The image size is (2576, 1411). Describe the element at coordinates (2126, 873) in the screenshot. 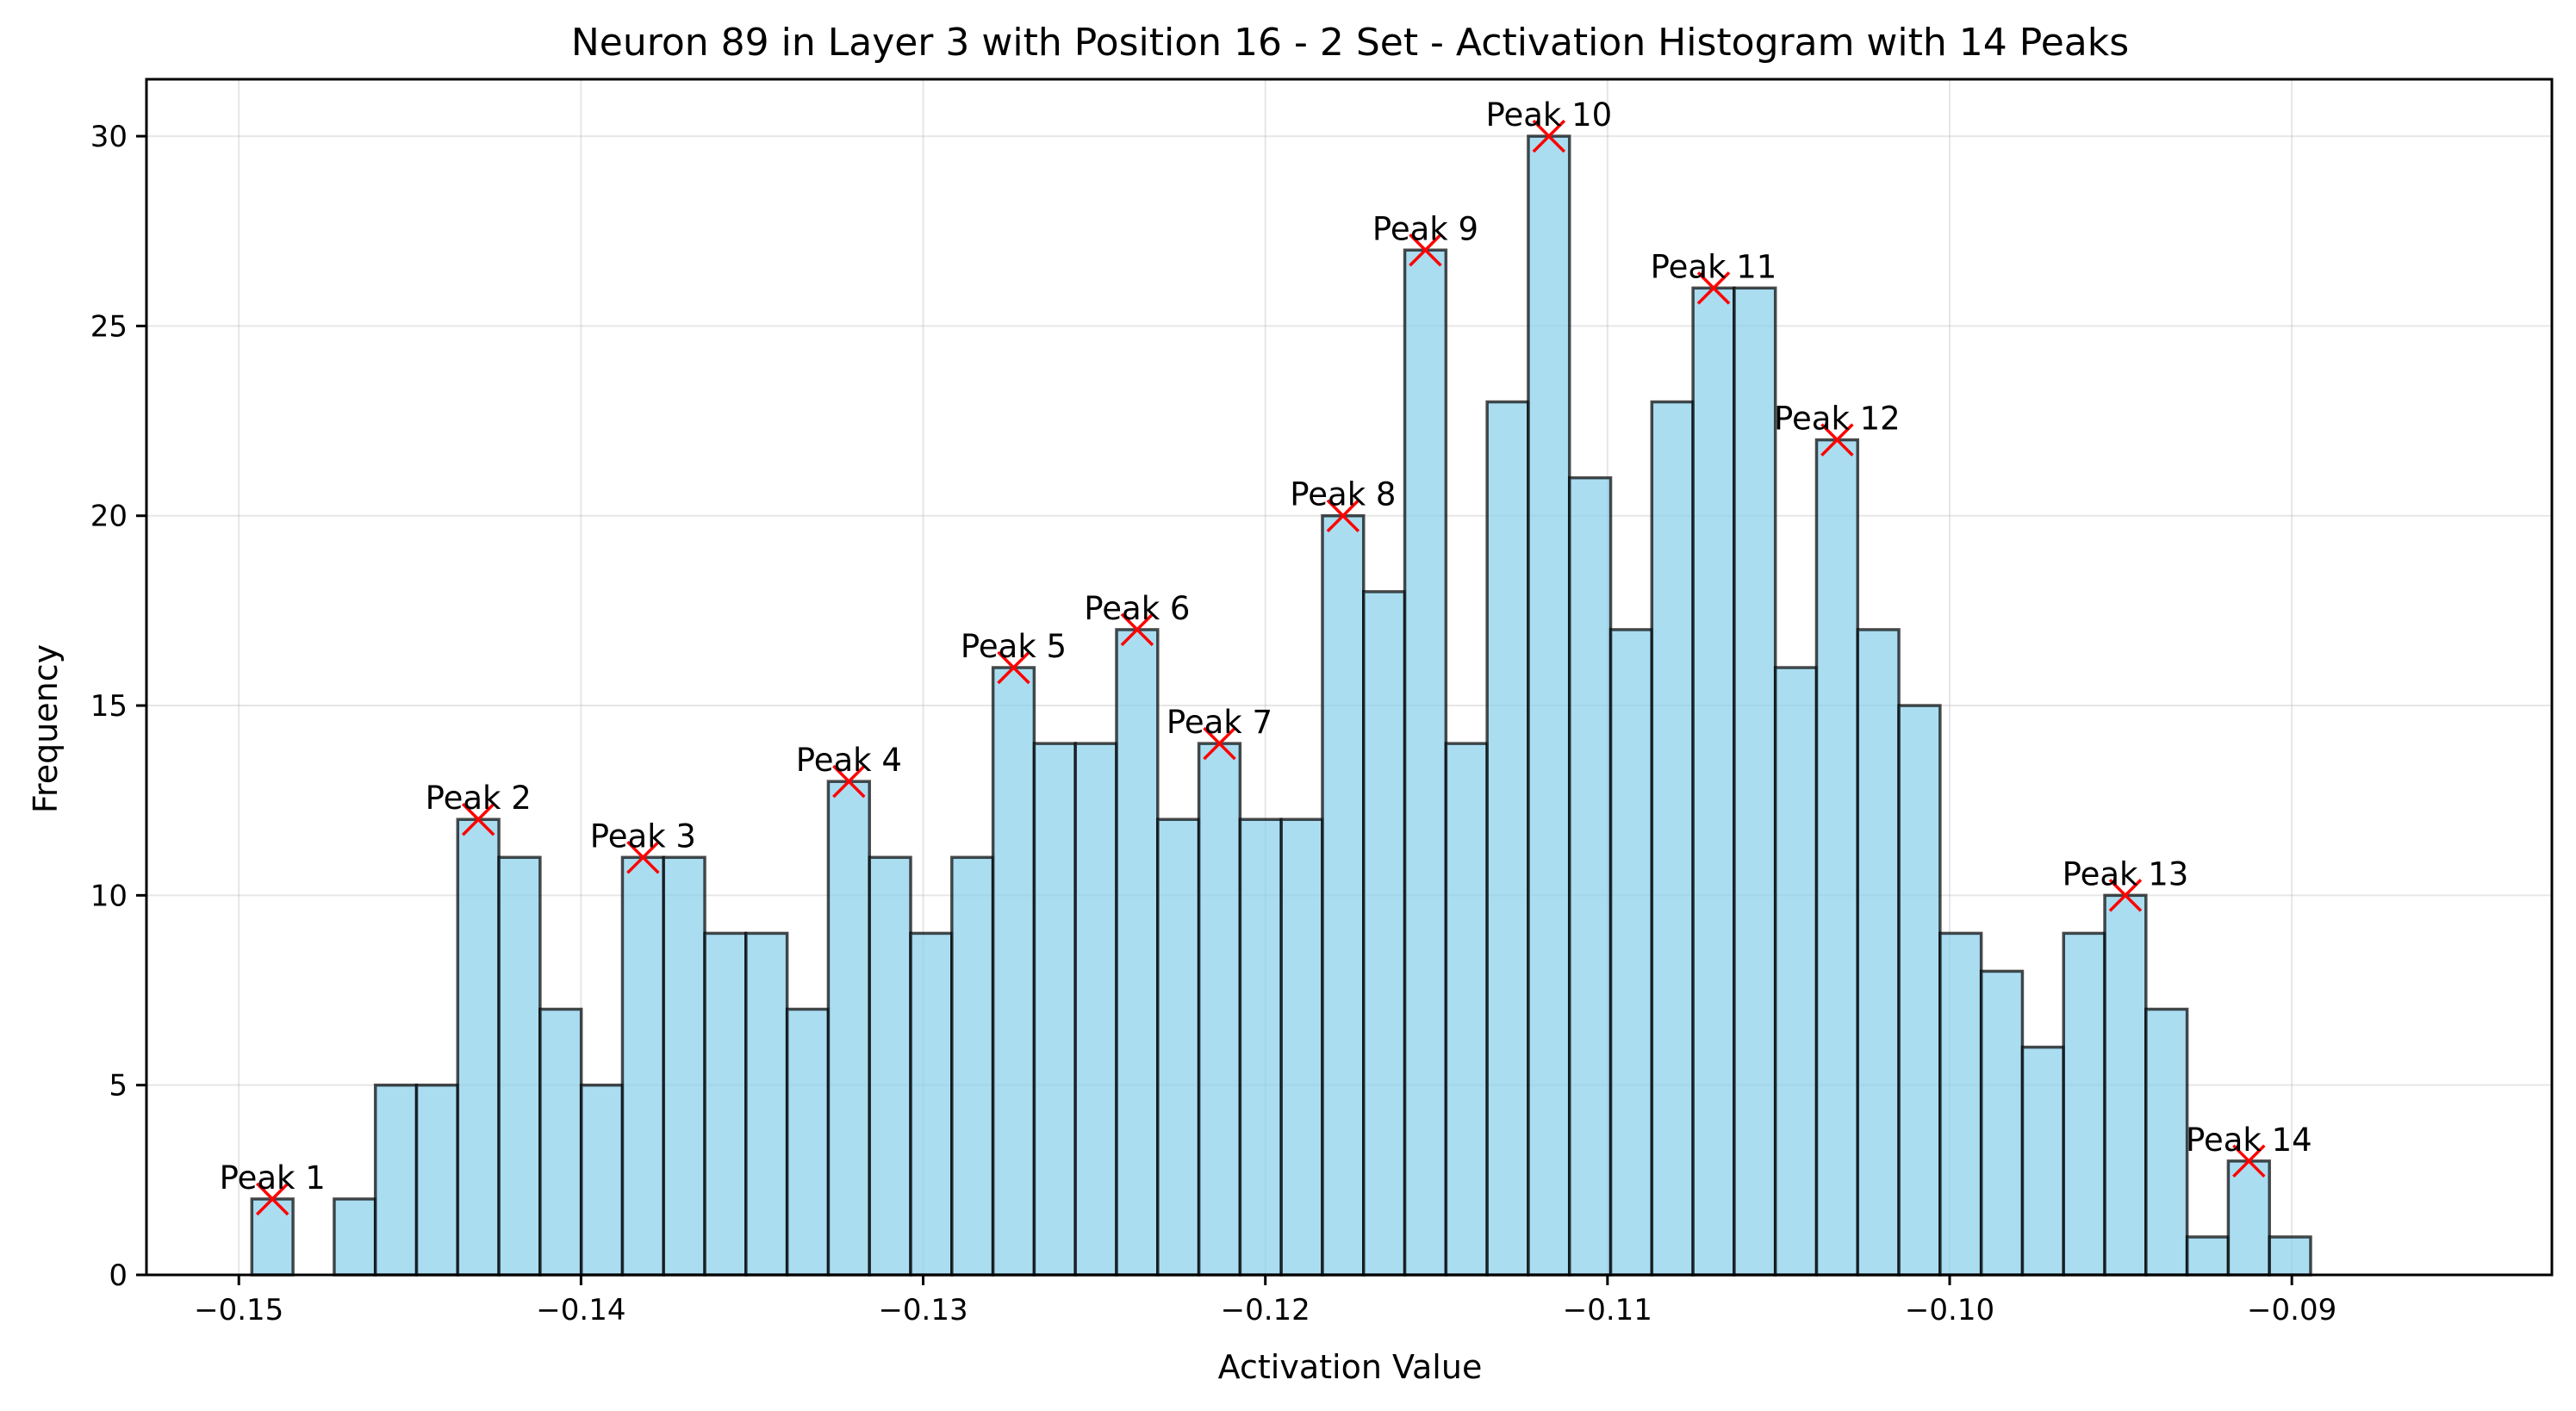

I see `peak-label: Peak 13` at that location.